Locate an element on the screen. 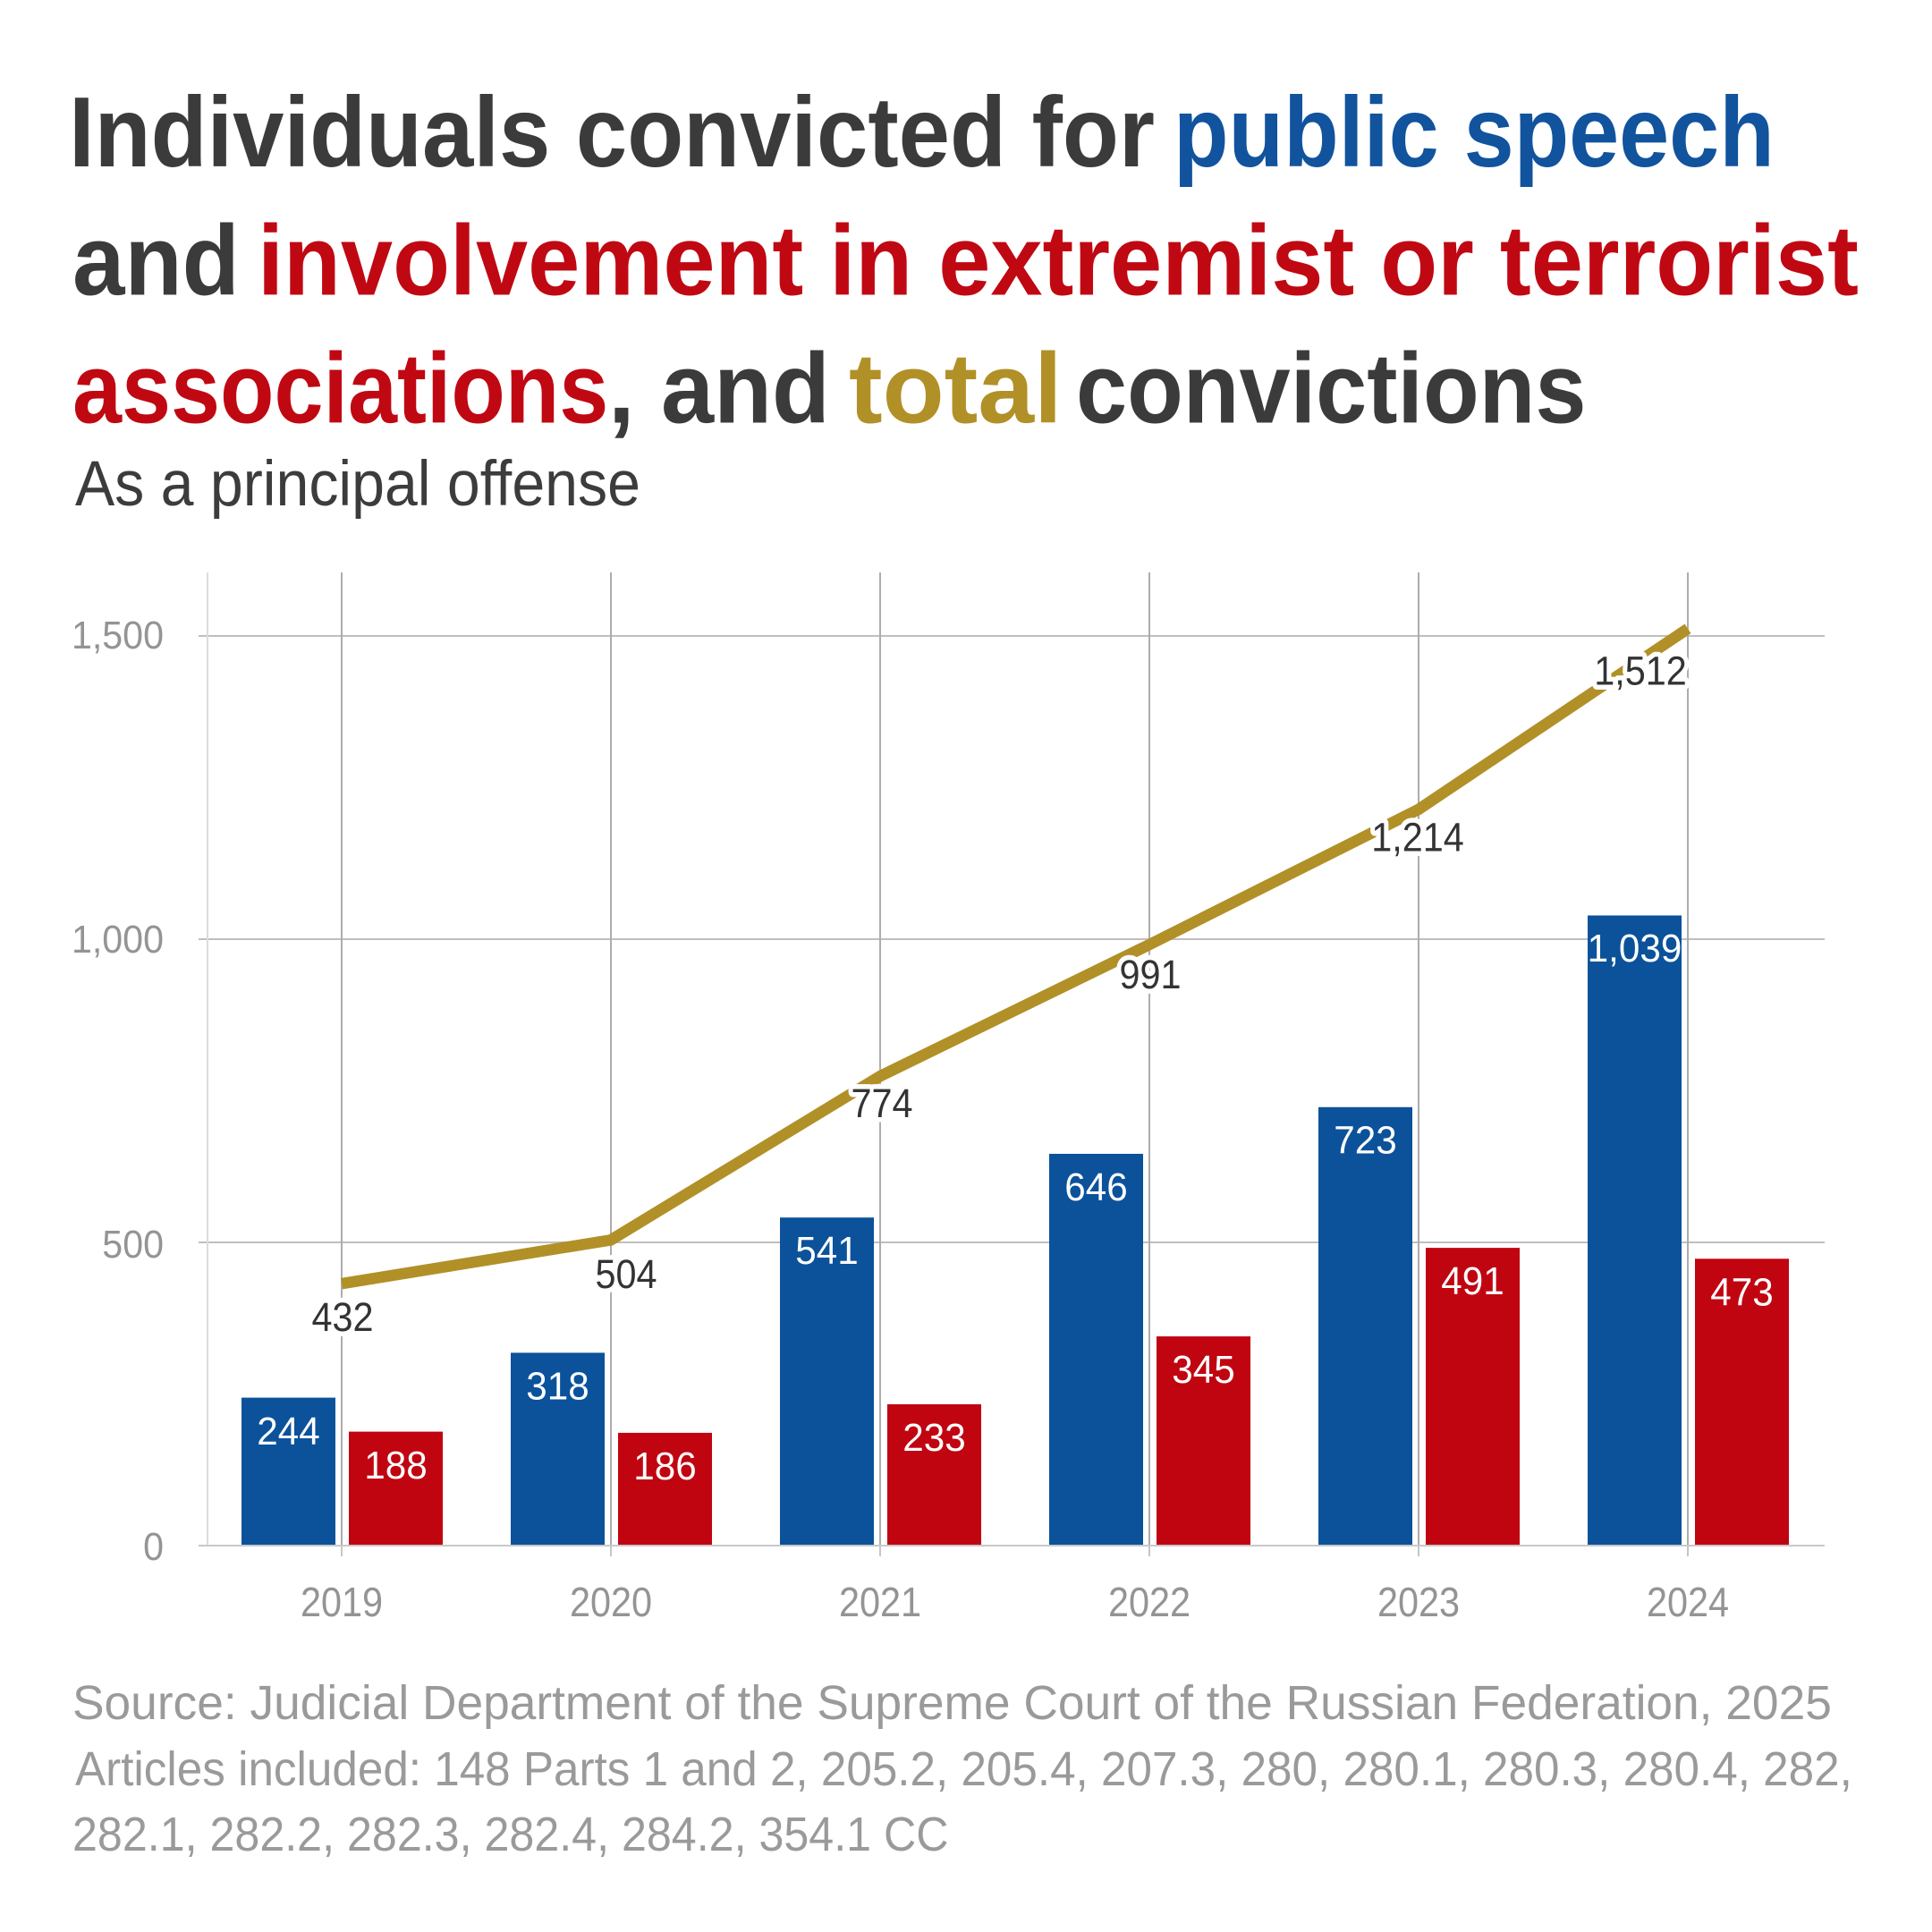  svg-text: 1,512 is located at coordinates (1640, 671).